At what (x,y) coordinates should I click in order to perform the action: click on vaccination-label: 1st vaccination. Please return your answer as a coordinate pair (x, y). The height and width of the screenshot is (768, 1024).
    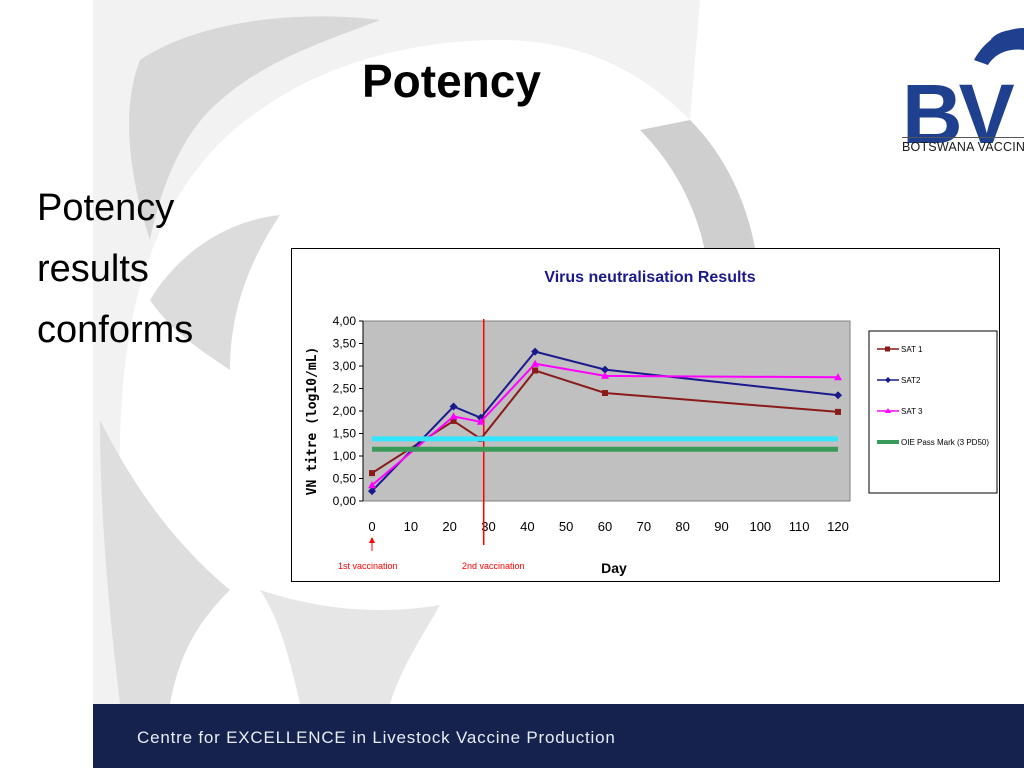
    Looking at the image, I should click on (368, 566).